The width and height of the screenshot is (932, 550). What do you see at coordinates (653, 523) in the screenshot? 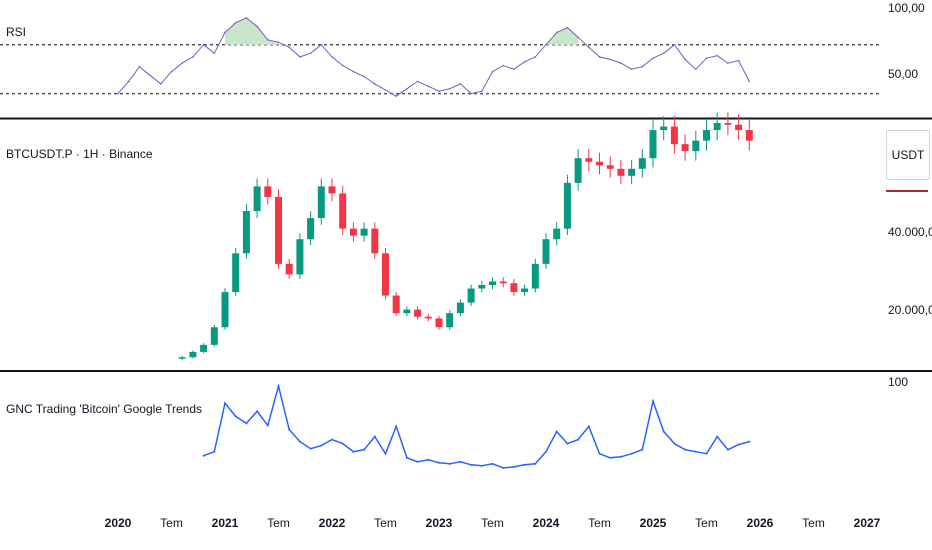
I see `time-axis-label: 2025` at bounding box center [653, 523].